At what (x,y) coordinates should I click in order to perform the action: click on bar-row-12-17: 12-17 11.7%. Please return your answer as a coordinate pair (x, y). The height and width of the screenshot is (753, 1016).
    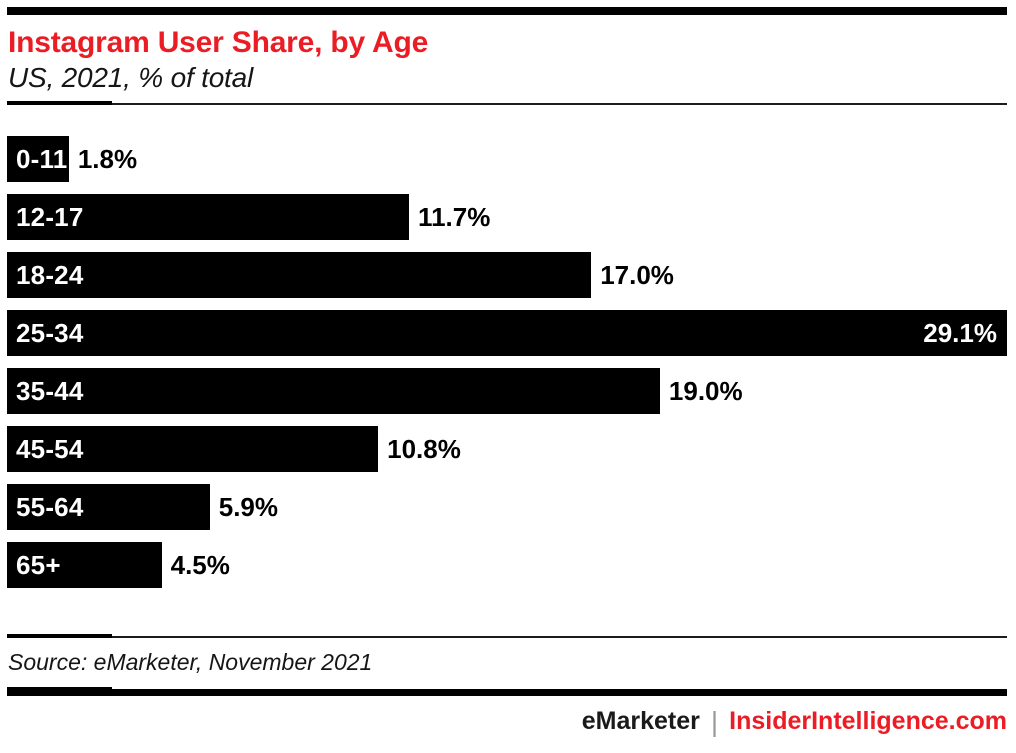
    Looking at the image, I should click on (507, 217).